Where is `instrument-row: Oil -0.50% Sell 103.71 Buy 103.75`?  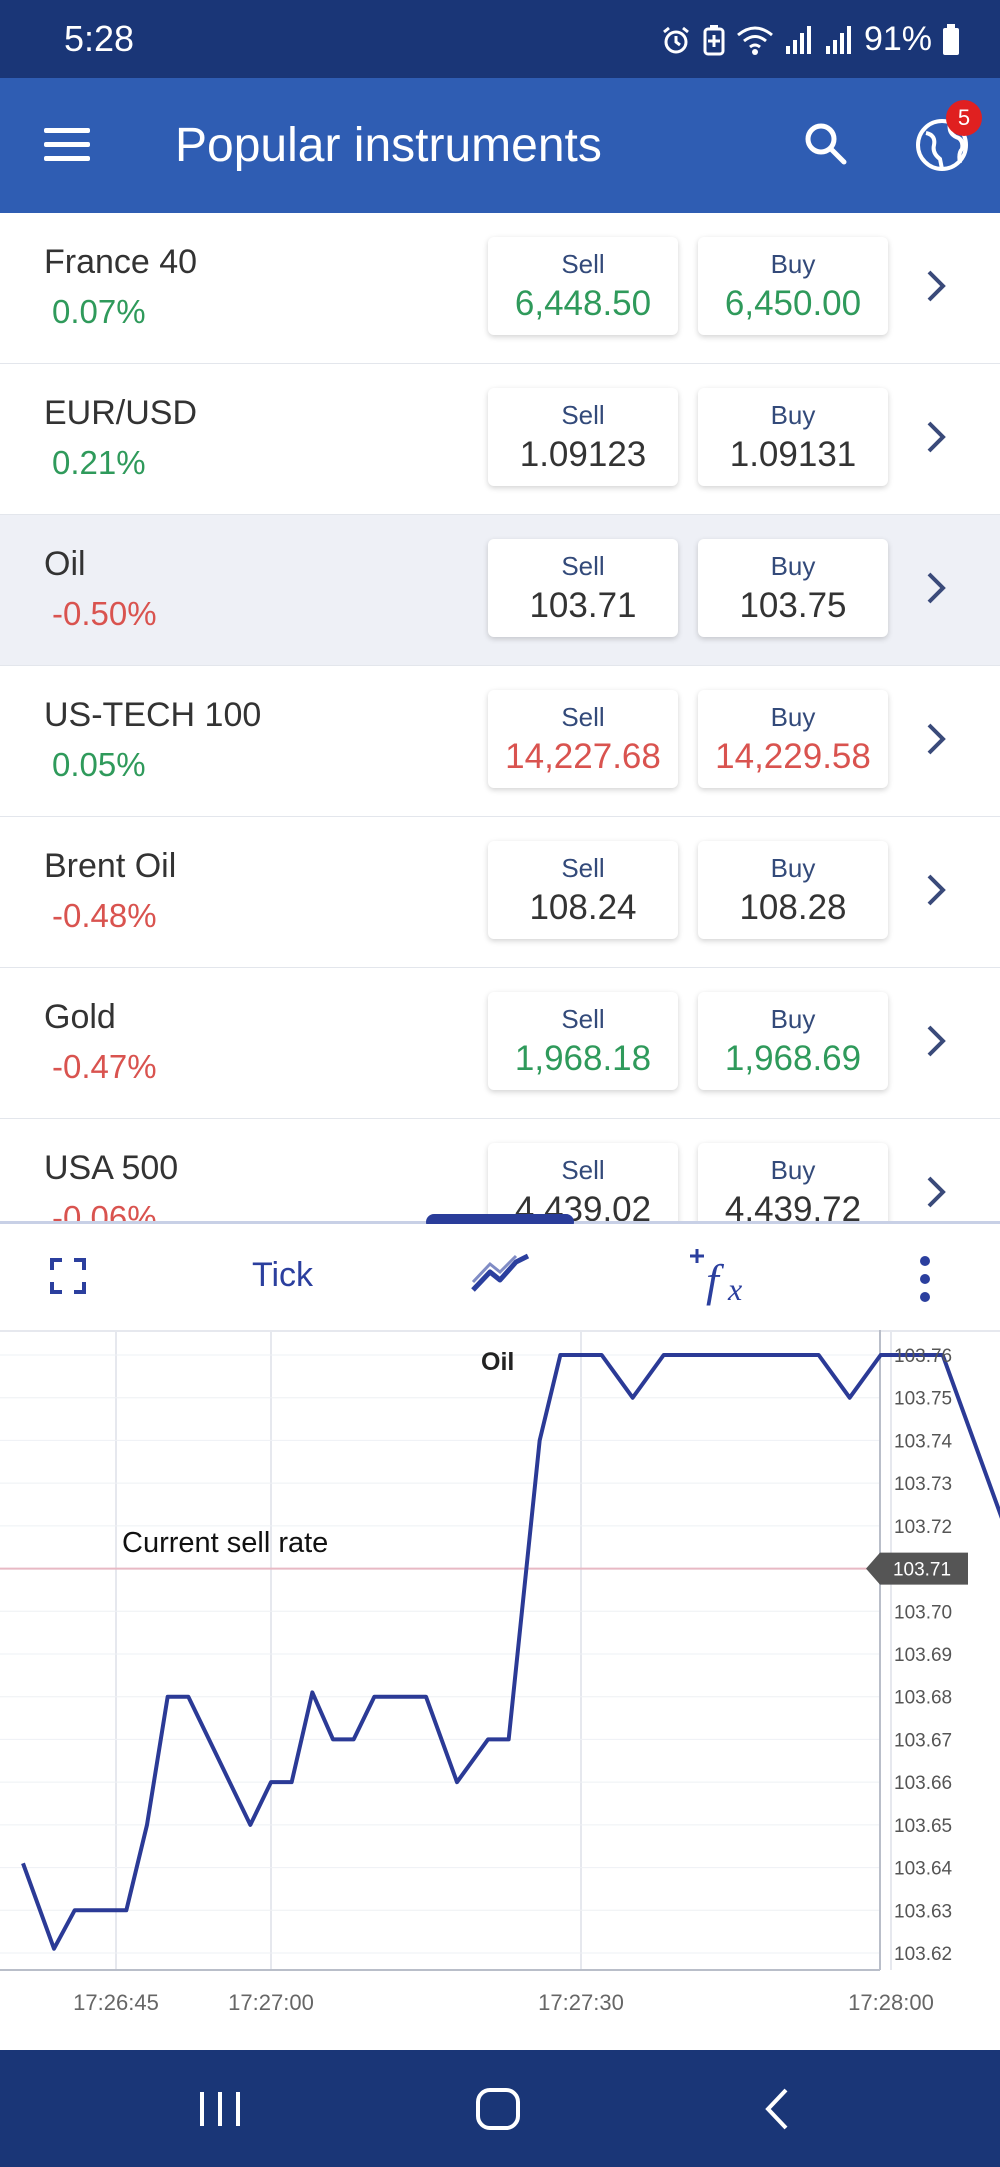 instrument-row: Oil -0.50% Sell 103.71 Buy 103.75 is located at coordinates (500, 591).